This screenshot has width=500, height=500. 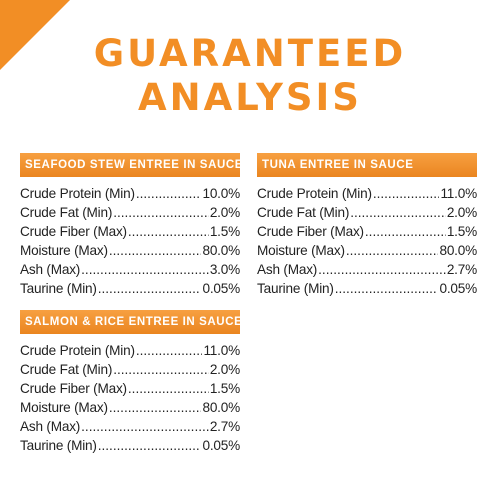 I want to click on panel-heading: TUNA ENTREE IN SAUCE, so click(x=367, y=165).